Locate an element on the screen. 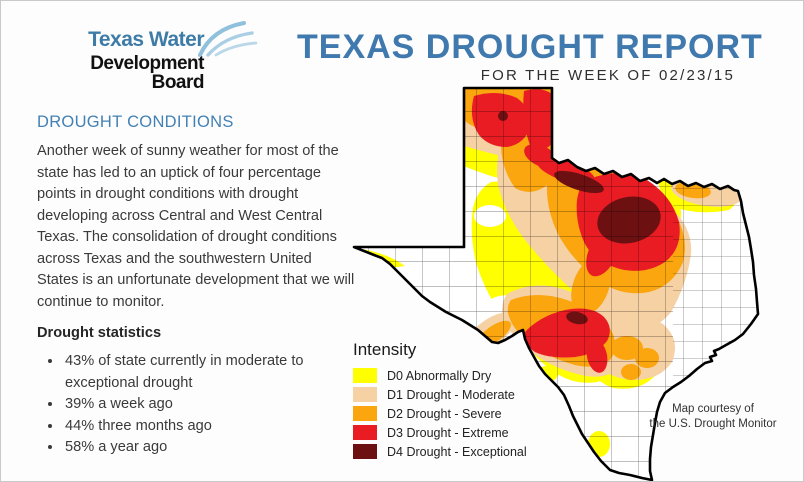  report-subtitle: FOR THE WEEK OF 02/23/15 is located at coordinates (607, 75).